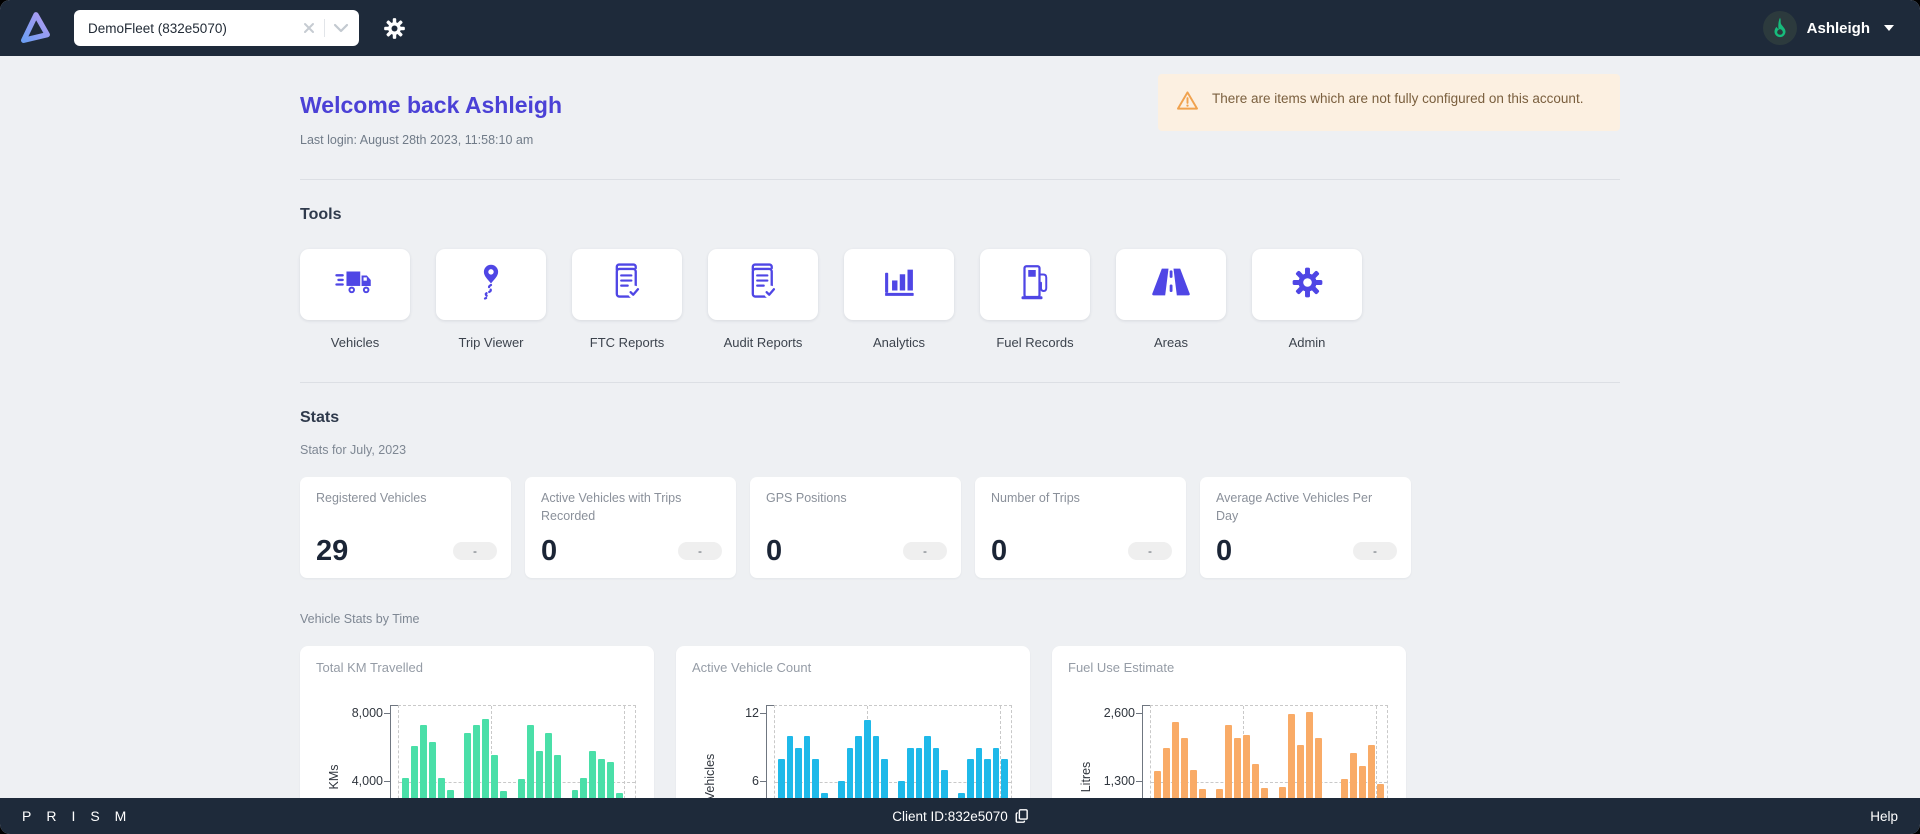  What do you see at coordinates (1035, 498) in the screenshot?
I see `stat-label: Number of Trips` at bounding box center [1035, 498].